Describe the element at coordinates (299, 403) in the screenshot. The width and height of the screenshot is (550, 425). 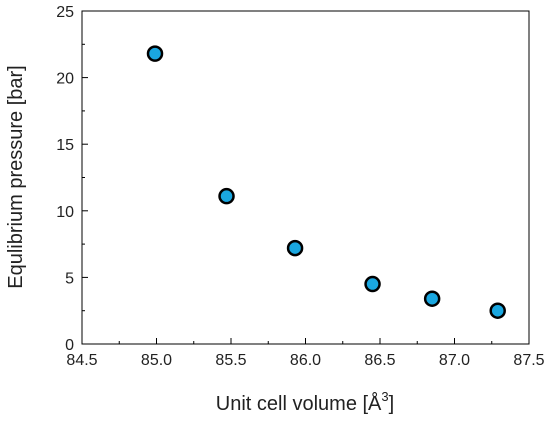
I see `x-axis-label-text: Unit cell volume [Å` at that location.